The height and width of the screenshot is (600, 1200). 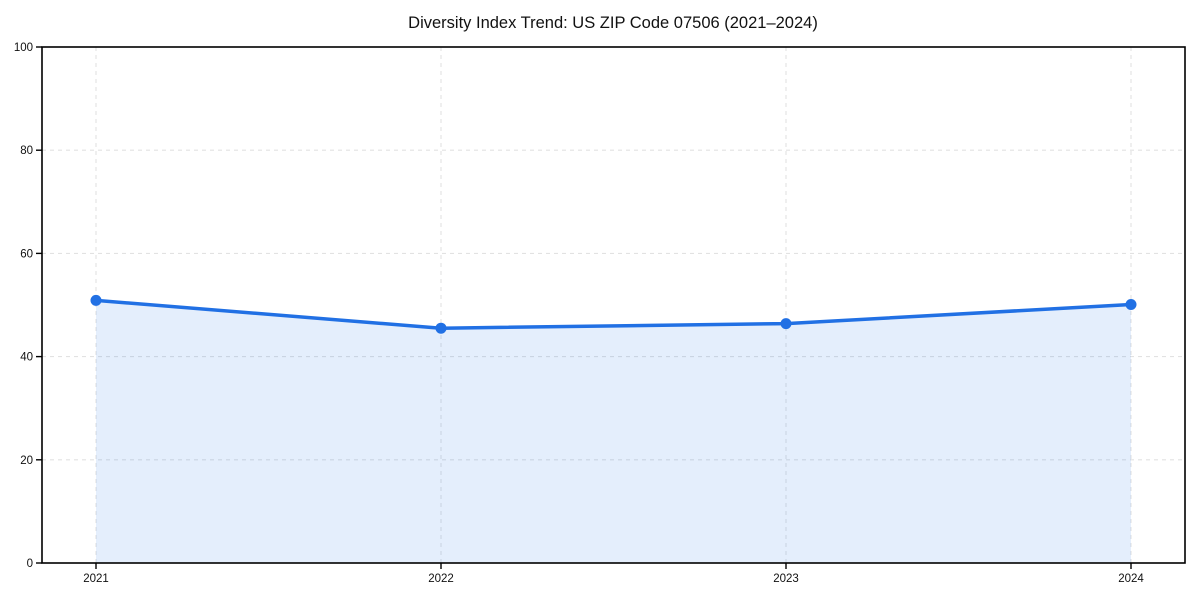 I want to click on x-axis-ticks: 2021 2022 2023 2024, so click(x=613, y=574).